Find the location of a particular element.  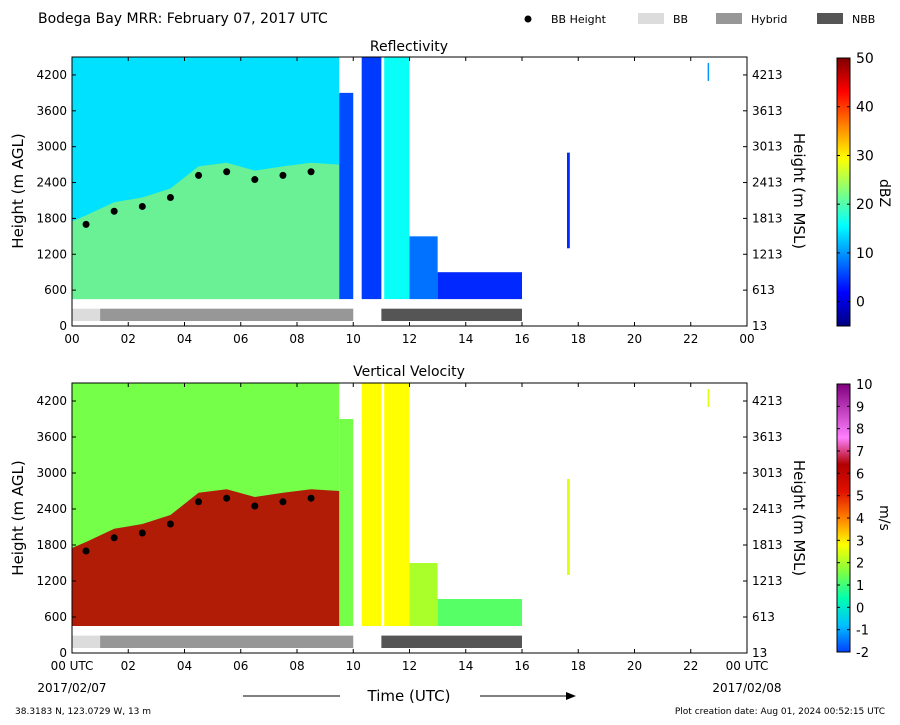

x-axis-label: Time (UTC) is located at coordinates (409, 696).